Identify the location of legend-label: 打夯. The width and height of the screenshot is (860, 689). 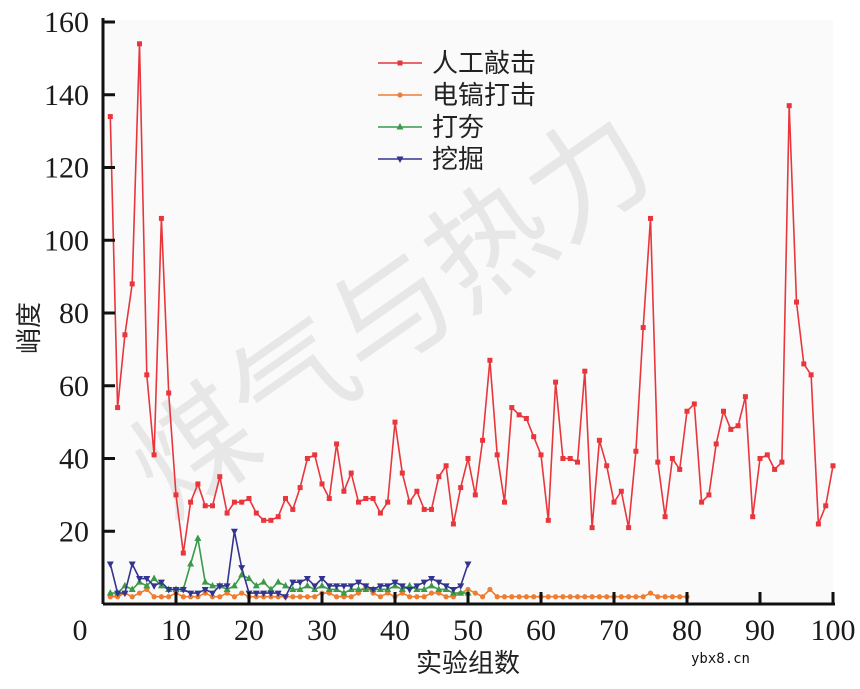
(458, 128).